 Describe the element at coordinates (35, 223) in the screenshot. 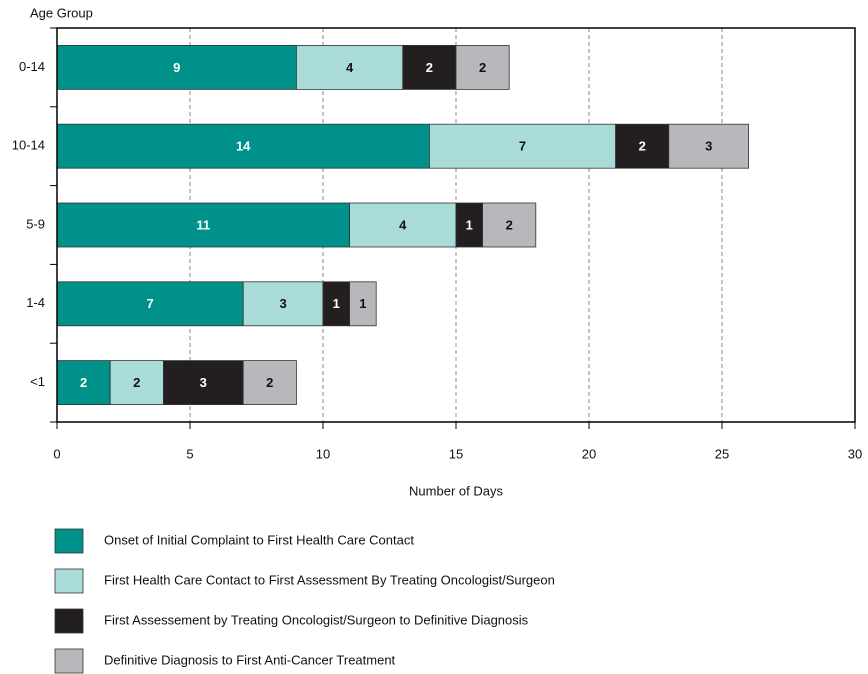

I see `y-tick-label: 5-9` at that location.